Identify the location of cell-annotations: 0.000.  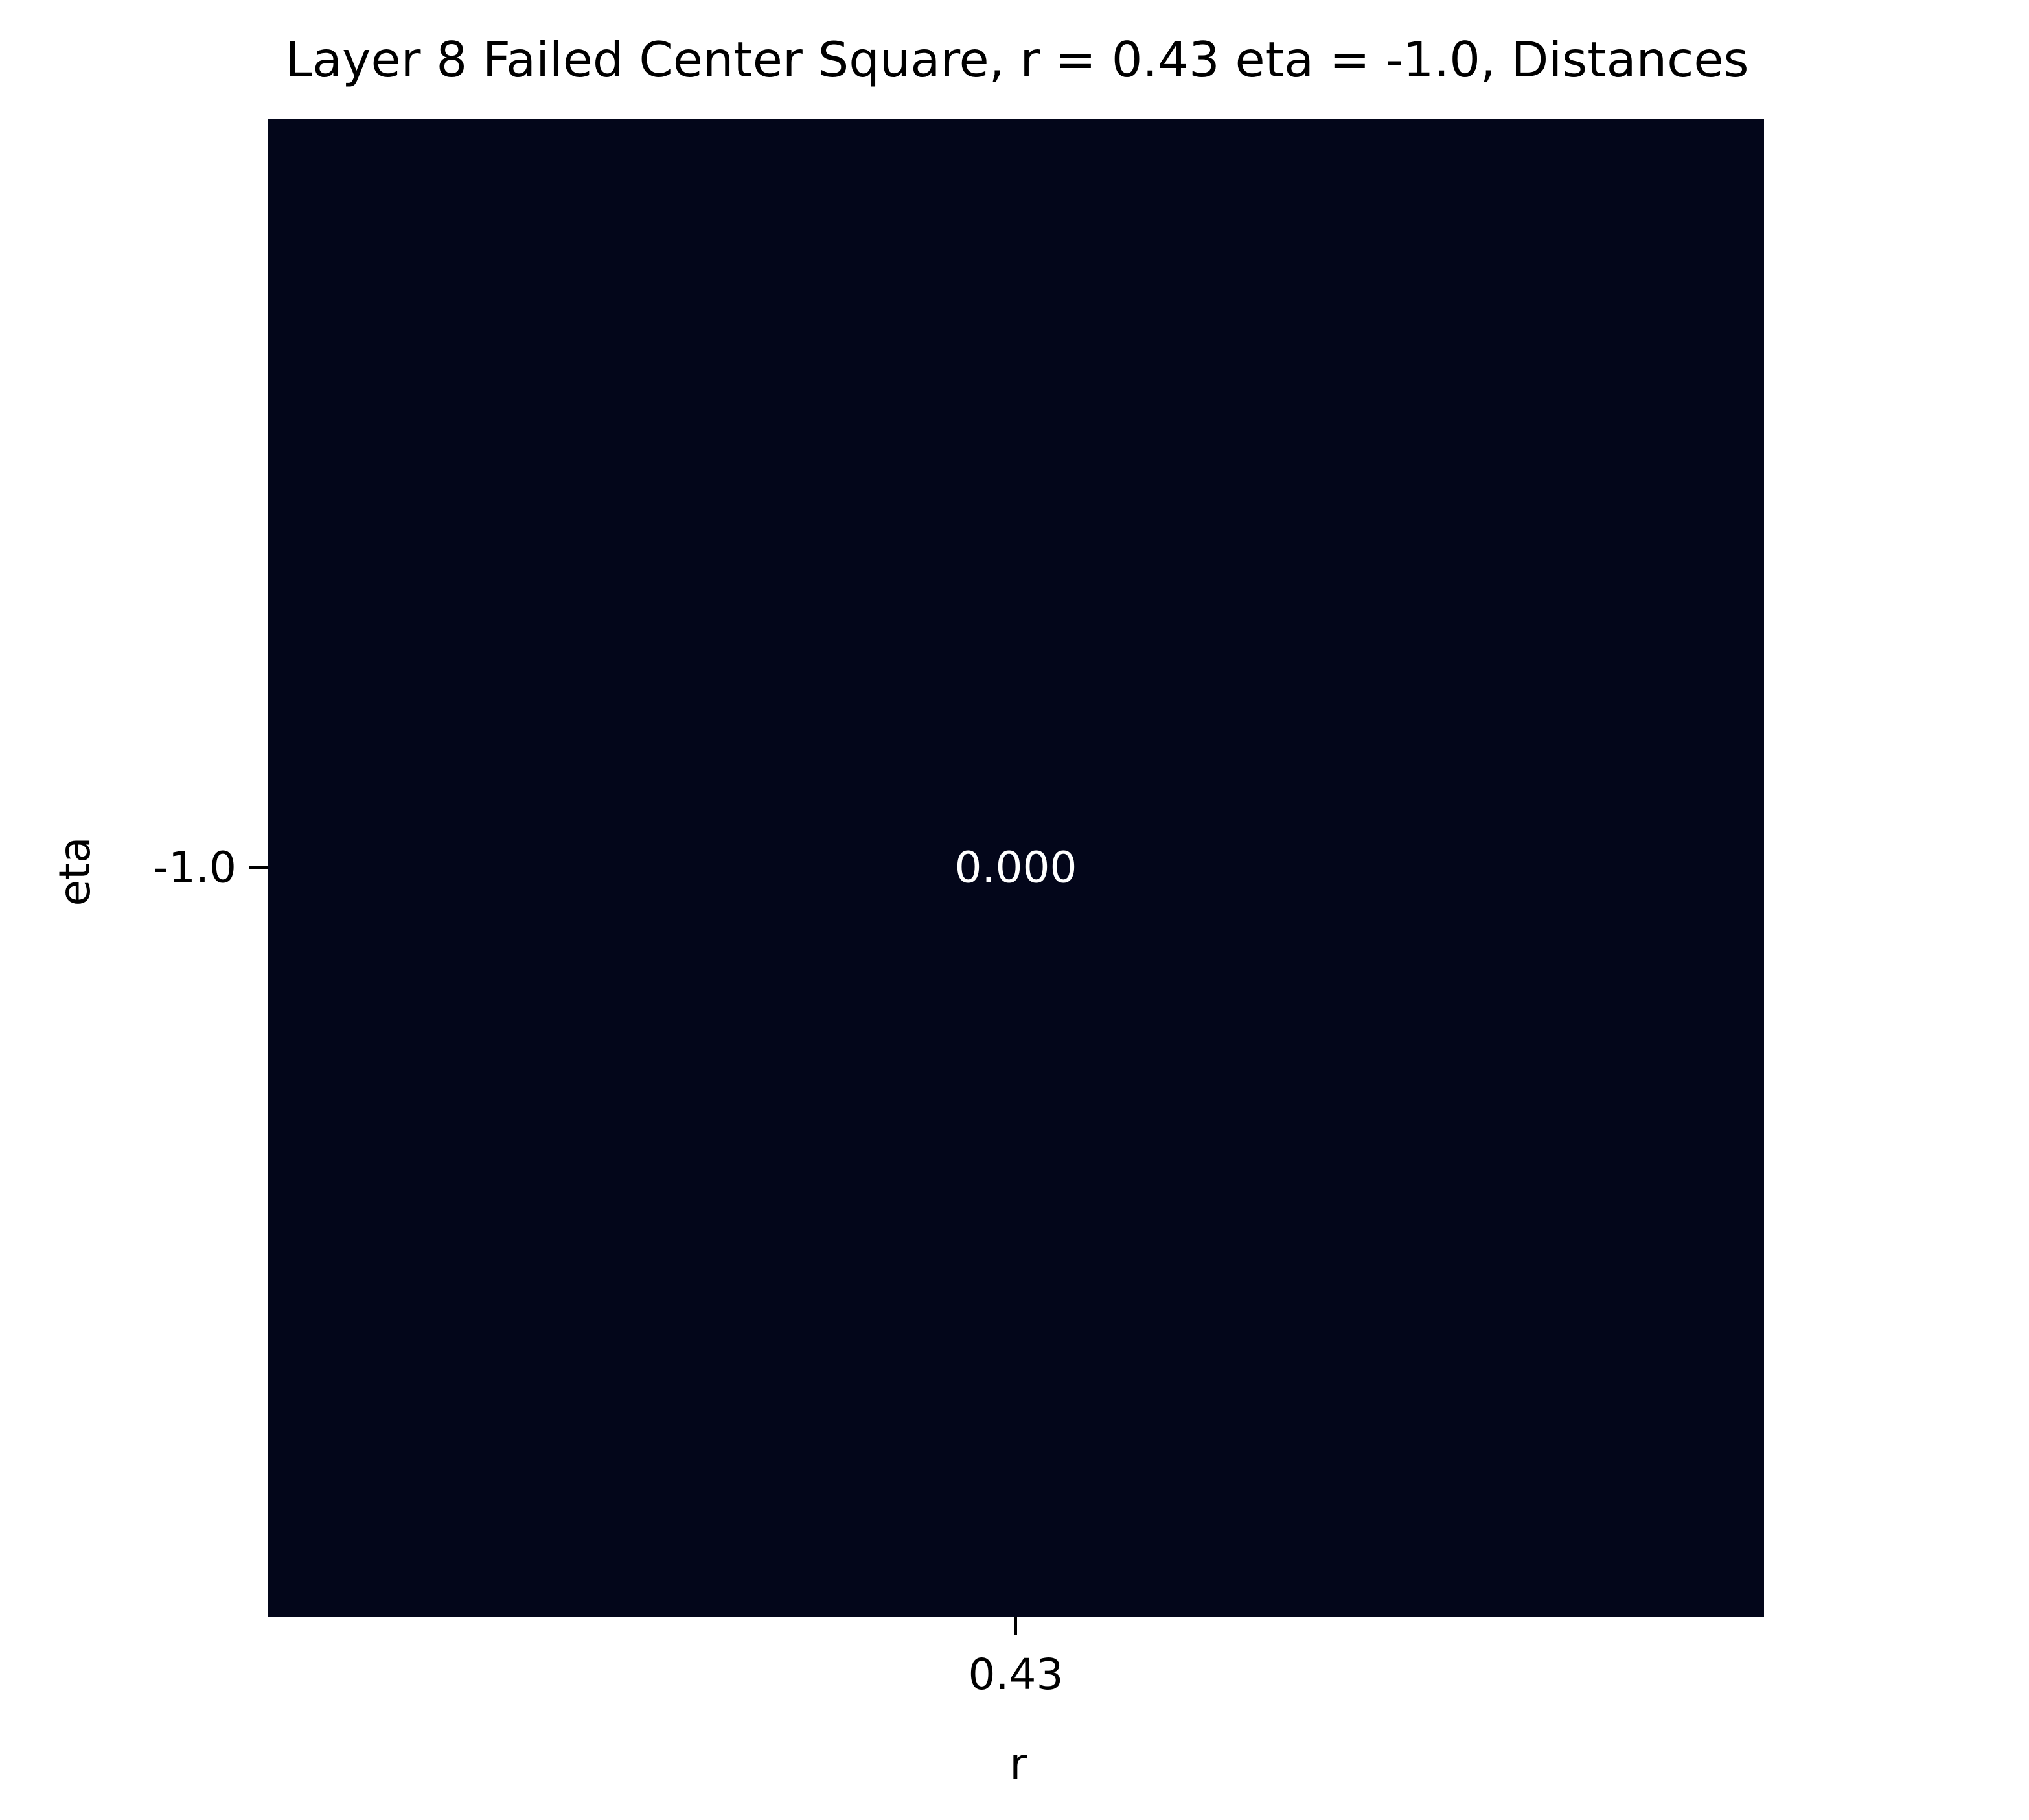
(1016, 868).